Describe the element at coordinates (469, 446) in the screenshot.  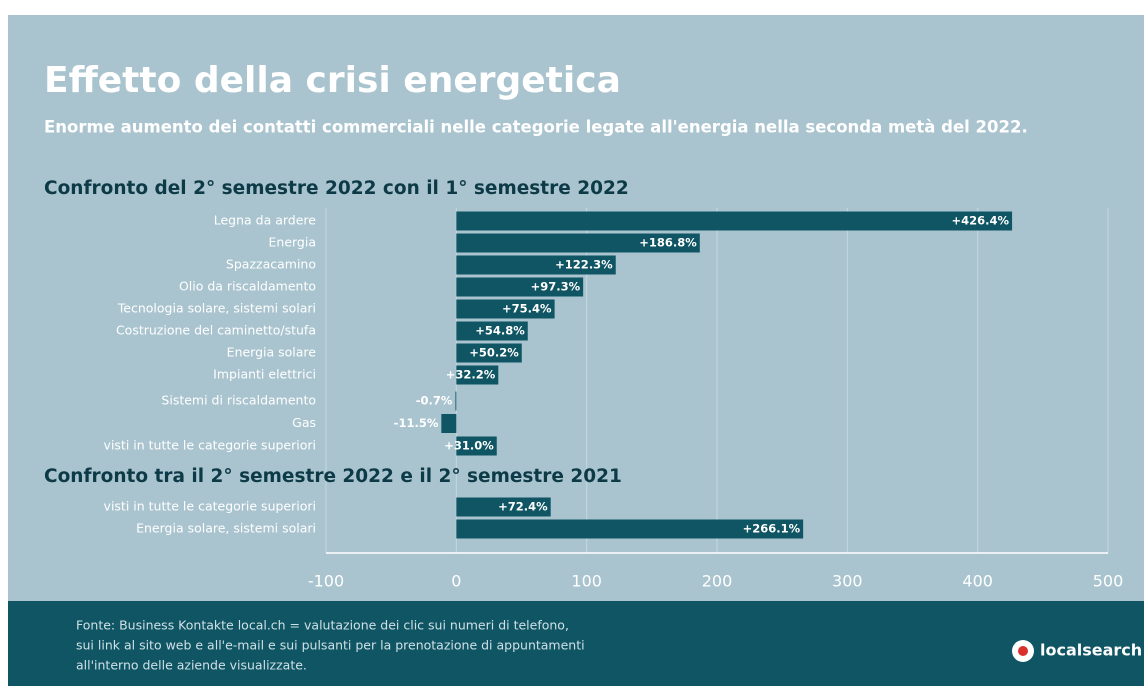
I see `value-label: +31.0%` at that location.